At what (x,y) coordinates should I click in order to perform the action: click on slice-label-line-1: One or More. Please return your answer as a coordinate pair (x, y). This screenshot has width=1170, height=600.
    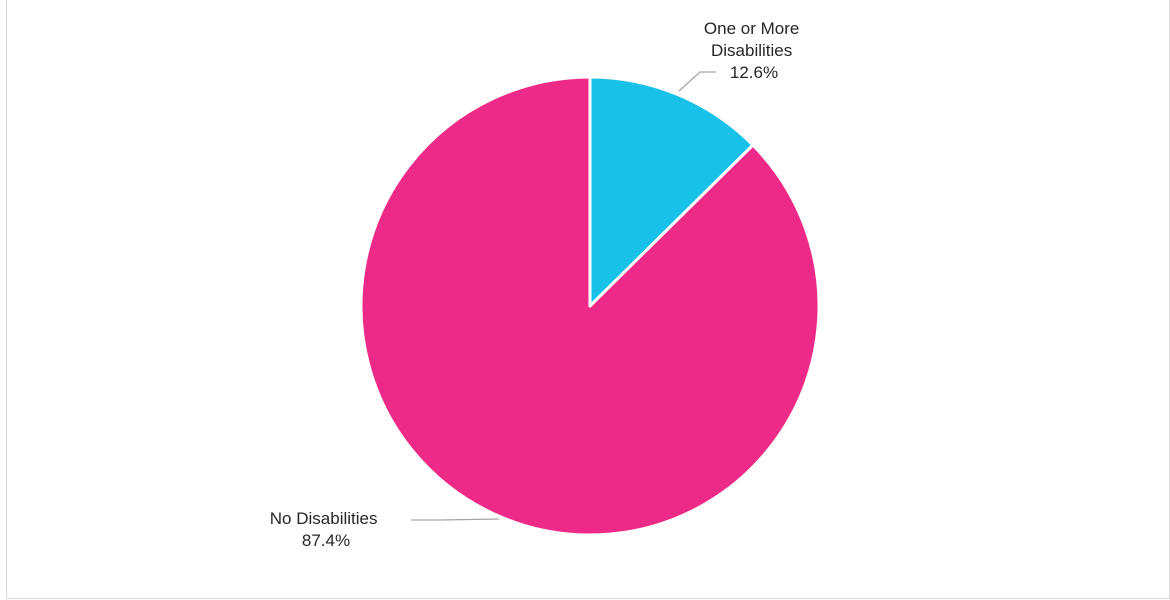
    Looking at the image, I should click on (751, 28).